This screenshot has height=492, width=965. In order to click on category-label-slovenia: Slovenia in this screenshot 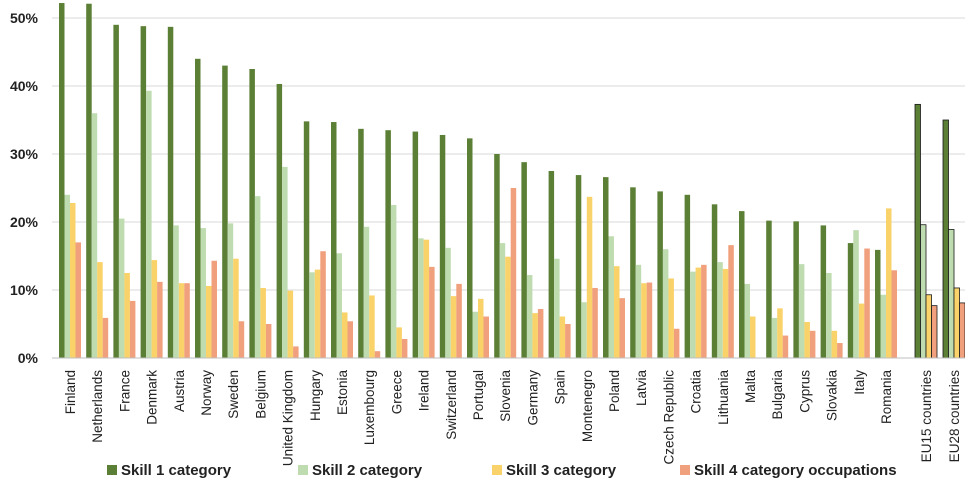, I will do `click(505, 396)`.